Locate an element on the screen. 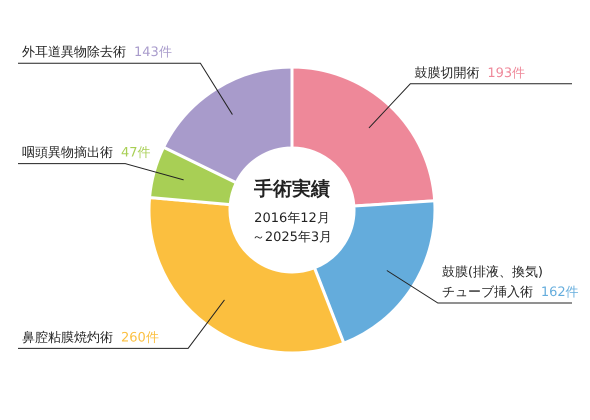 The width and height of the screenshot is (590, 420). slice-label: 咽頭異物摘出術 is located at coordinates (67, 153).